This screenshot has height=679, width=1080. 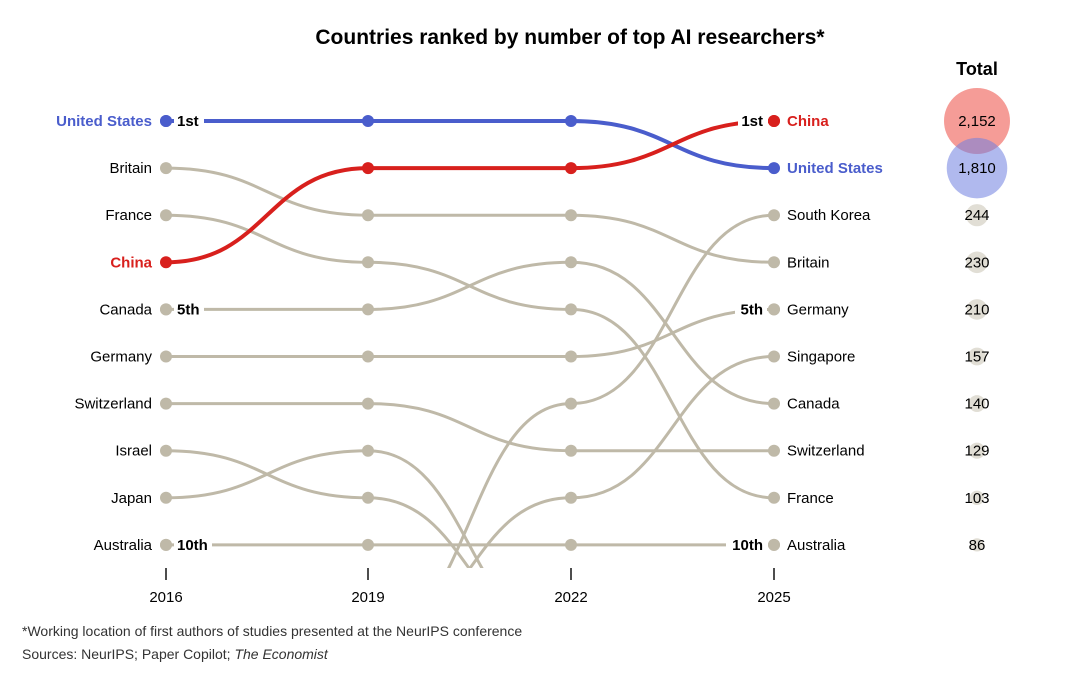 I want to click on series-line-singapore, so click(x=621, y=461).